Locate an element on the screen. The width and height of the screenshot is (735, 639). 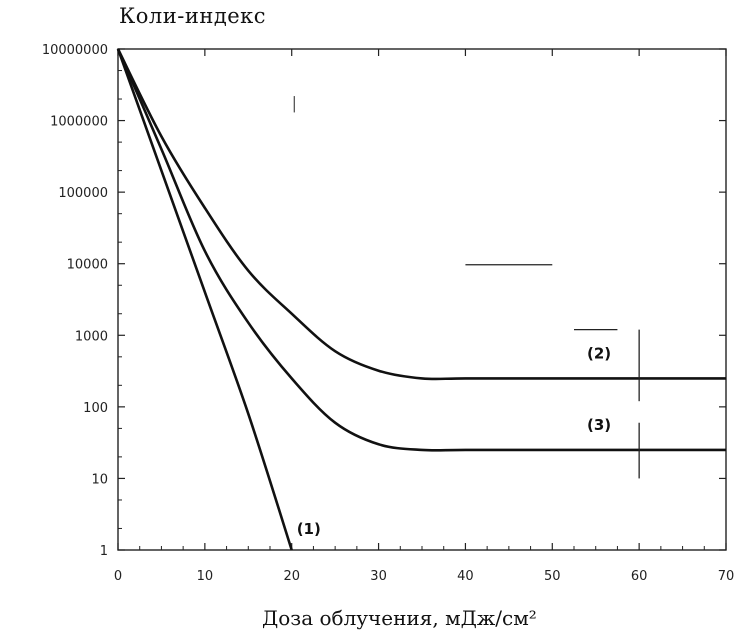
series-label-1: (1) is located at coordinates (309, 529).